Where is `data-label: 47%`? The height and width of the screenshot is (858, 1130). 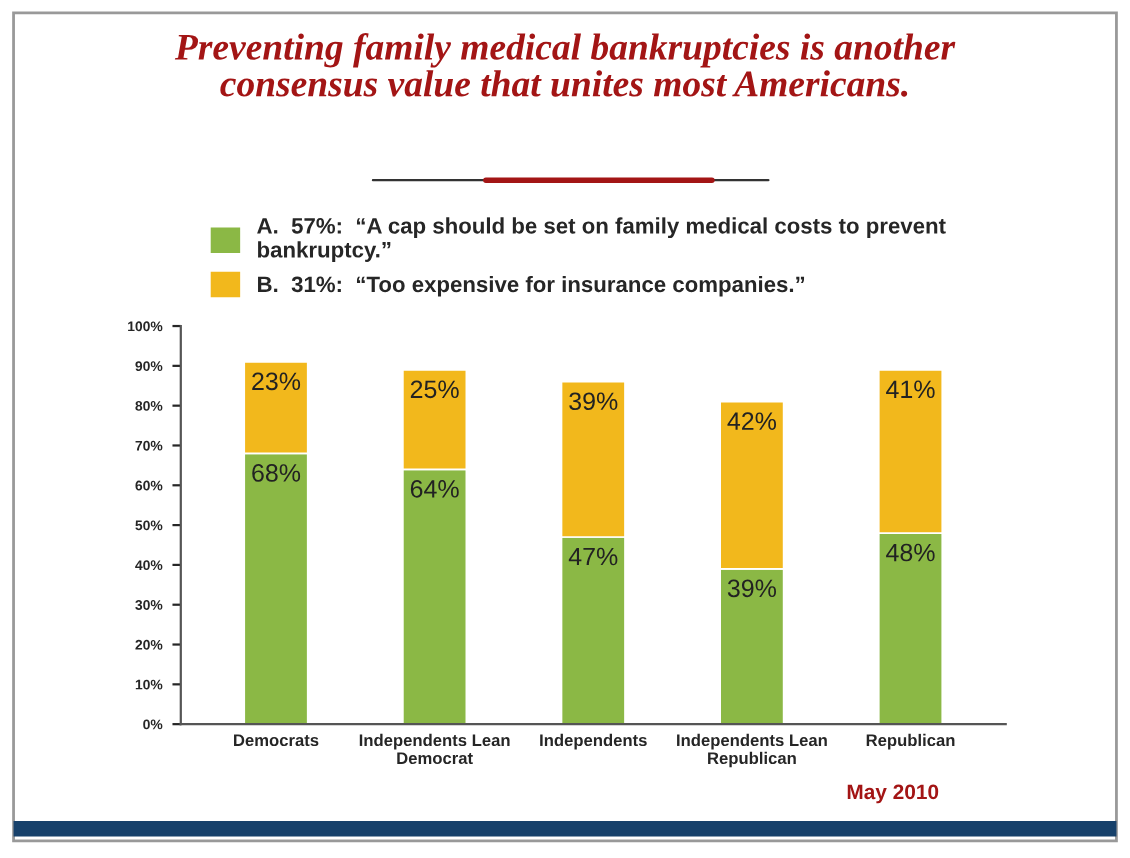 data-label: 47% is located at coordinates (593, 556).